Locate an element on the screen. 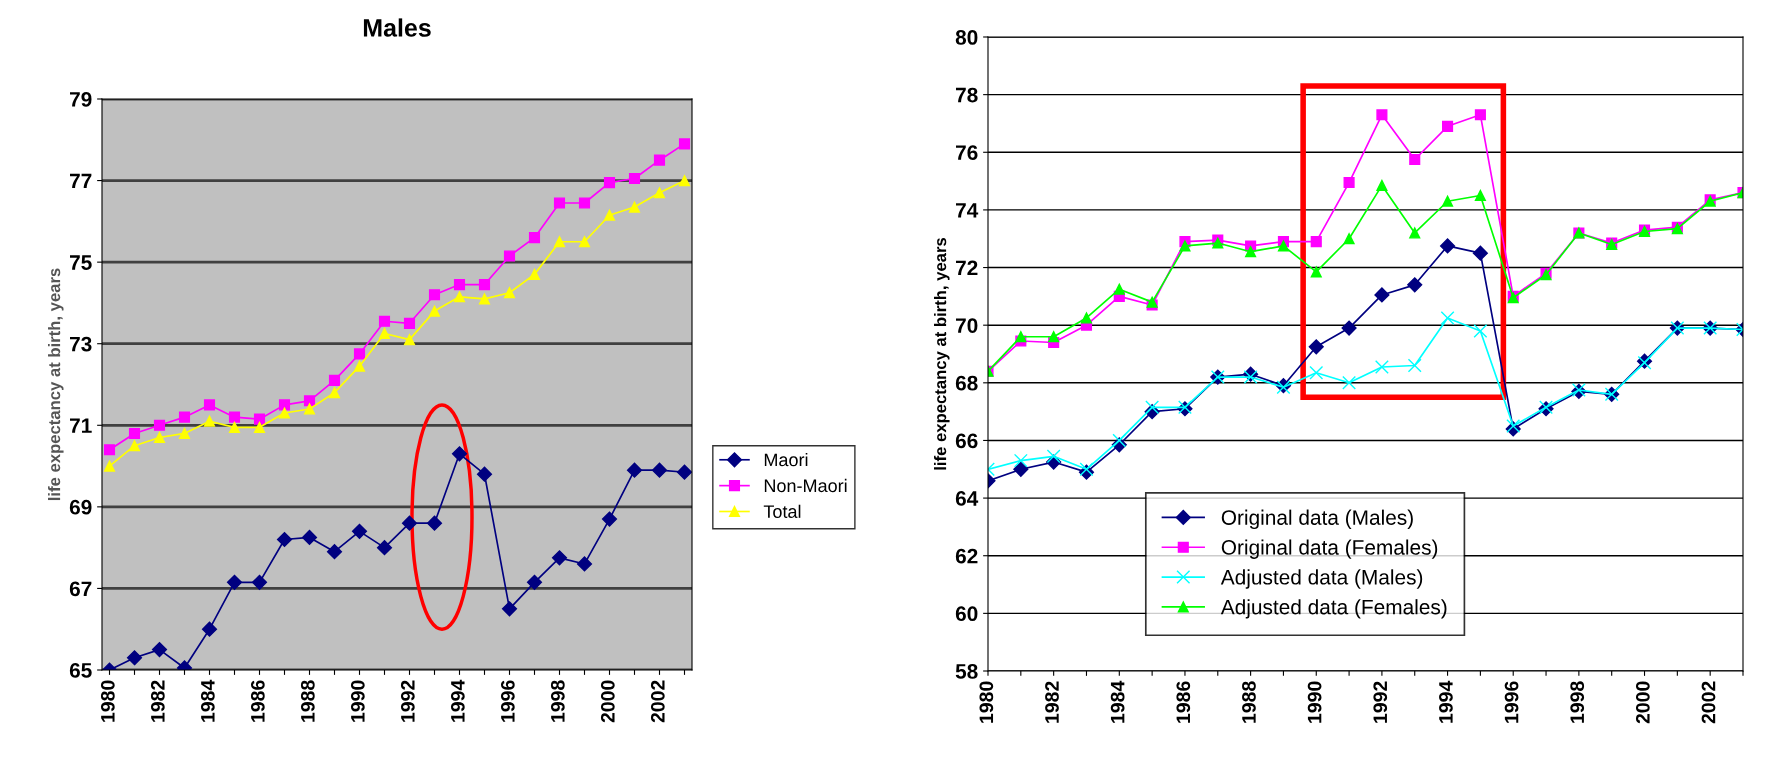  y-tick-label: 72 is located at coordinates (967, 268).